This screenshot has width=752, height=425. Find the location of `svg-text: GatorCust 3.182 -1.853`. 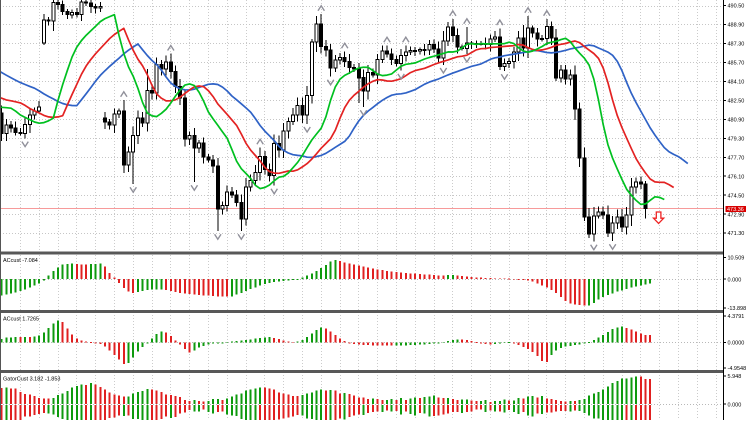

svg-text: GatorCust 3.182 -1.853 is located at coordinates (31, 380).